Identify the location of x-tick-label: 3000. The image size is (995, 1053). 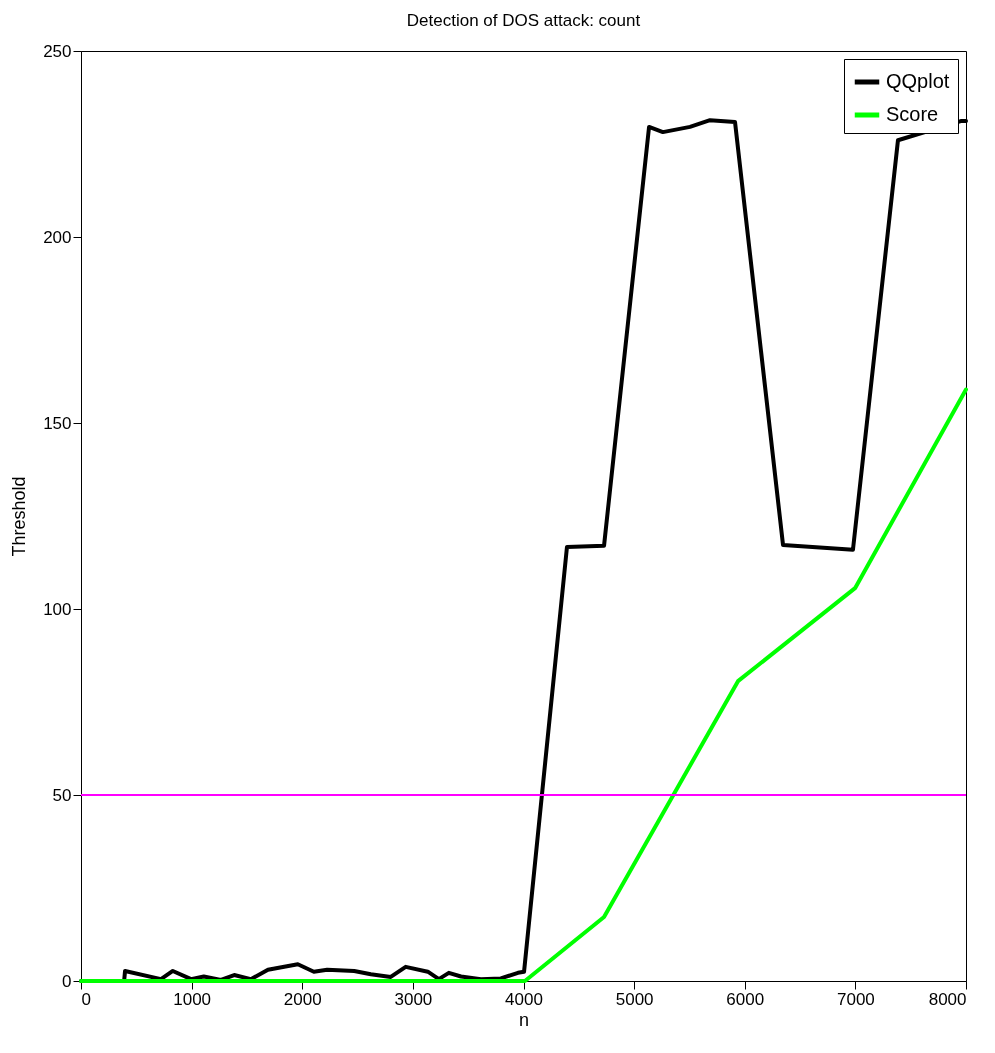
(413, 999).